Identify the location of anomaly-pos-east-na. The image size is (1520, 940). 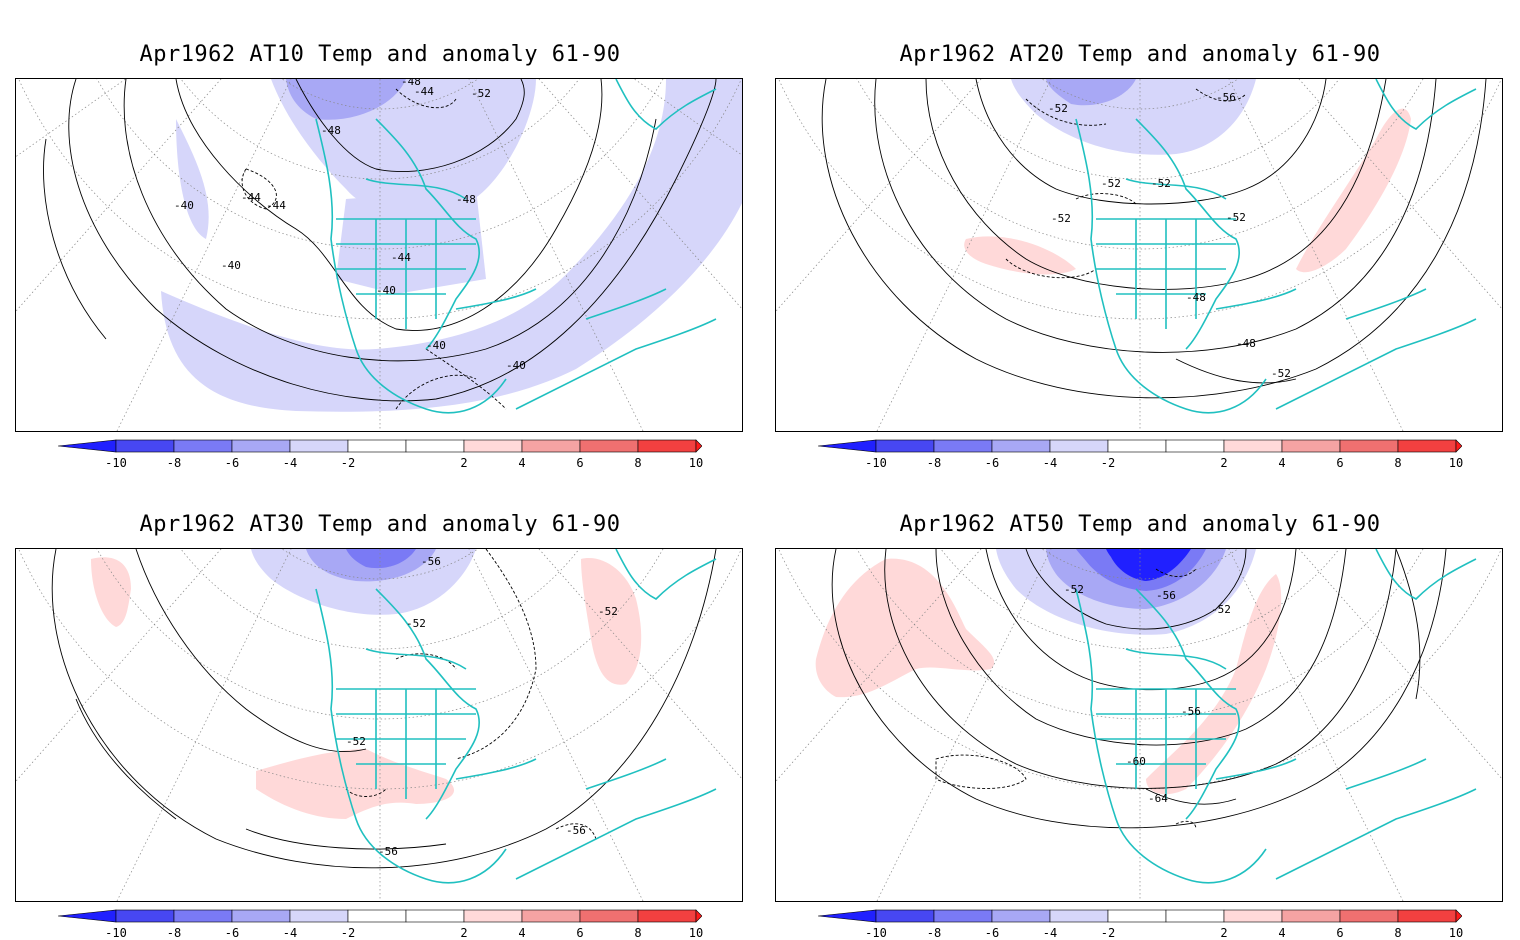
(1214, 684).